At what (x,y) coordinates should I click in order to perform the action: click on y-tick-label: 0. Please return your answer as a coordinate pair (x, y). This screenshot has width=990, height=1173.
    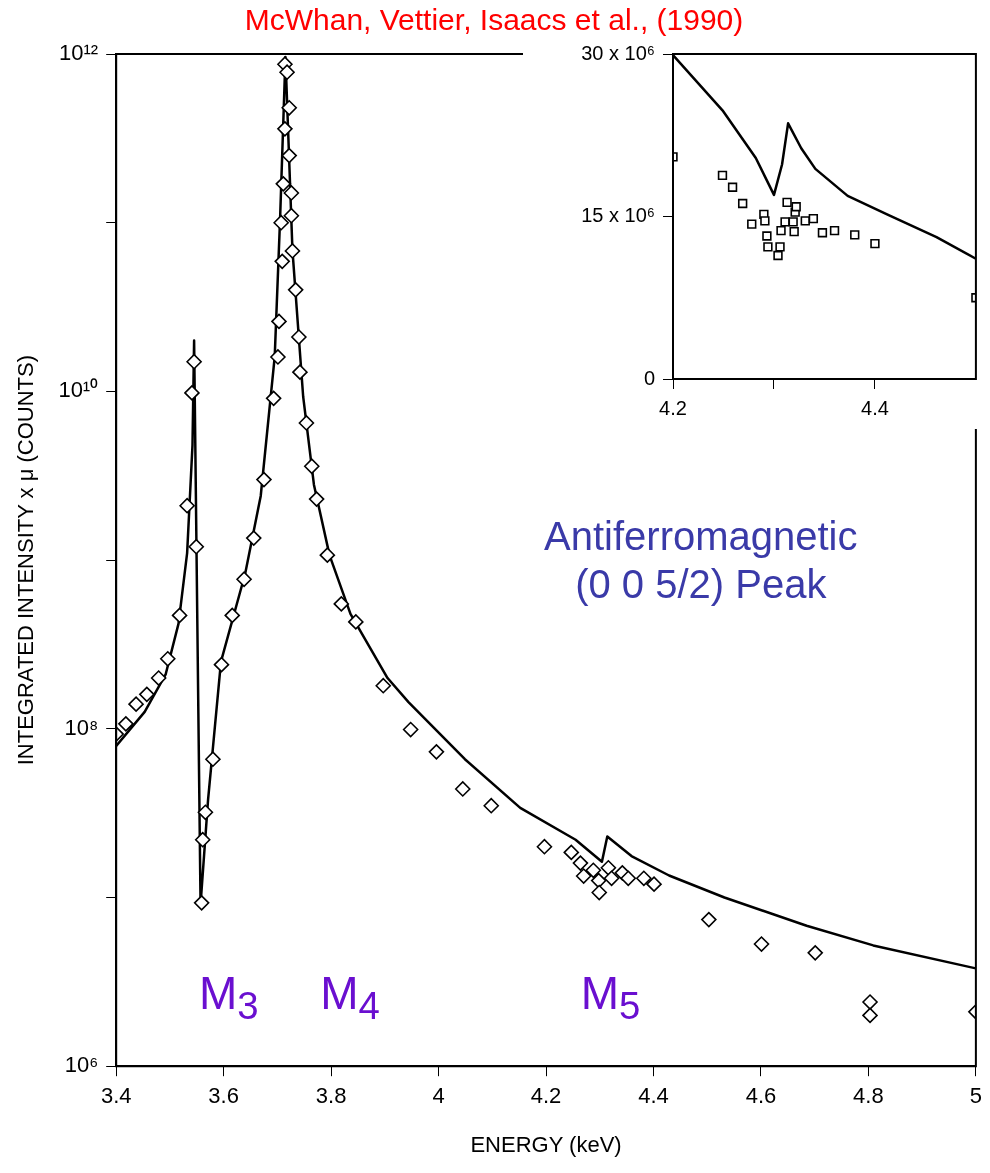
    Looking at the image, I should click on (649, 377).